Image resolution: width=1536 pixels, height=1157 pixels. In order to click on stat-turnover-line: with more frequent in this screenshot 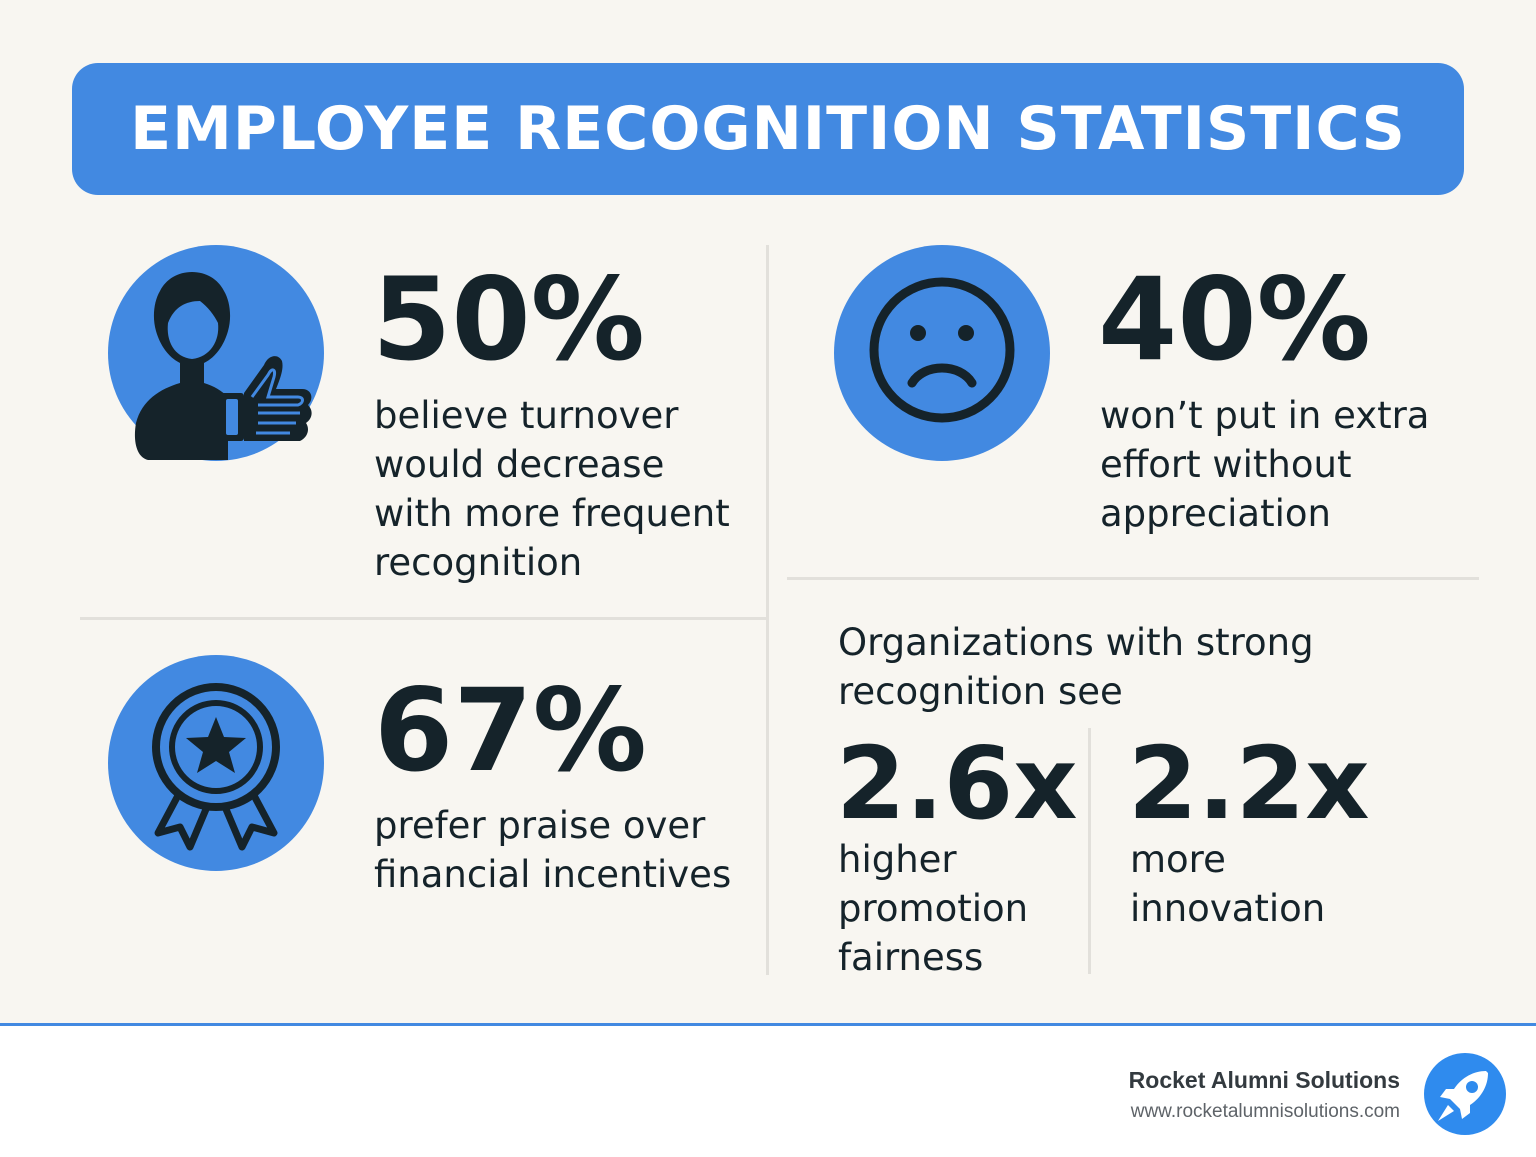, I will do `click(552, 513)`.